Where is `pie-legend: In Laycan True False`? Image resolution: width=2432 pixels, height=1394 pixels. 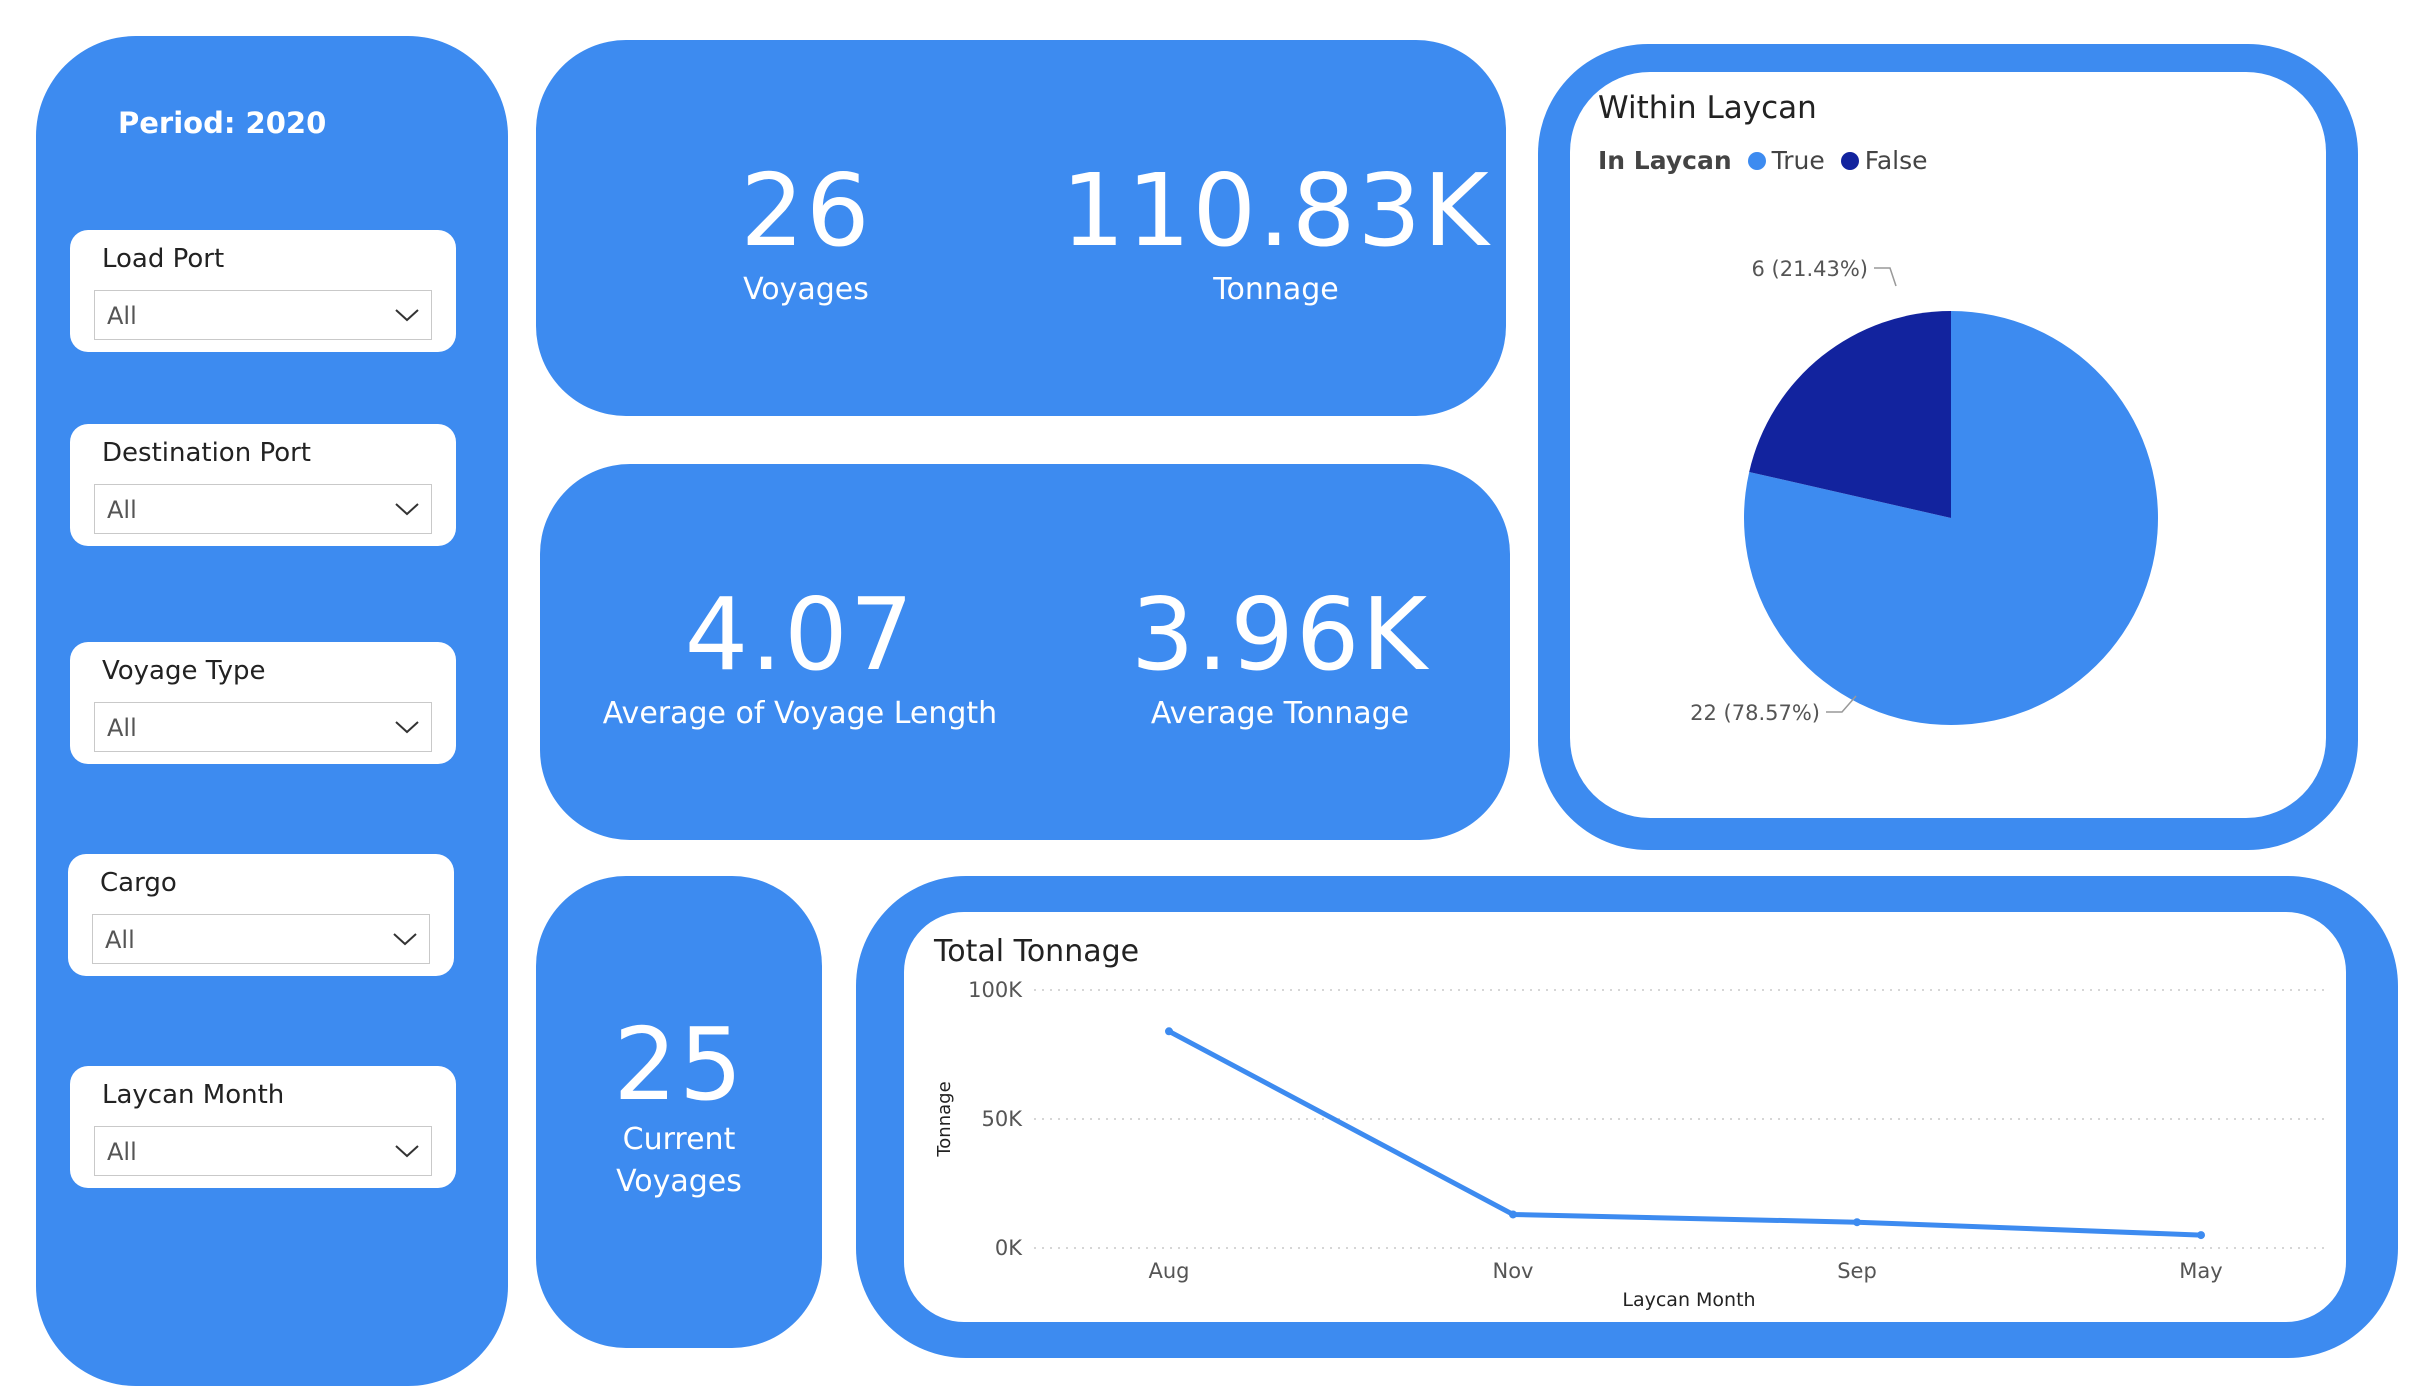
pie-legend: In Laycan True False is located at coordinates (1766, 160).